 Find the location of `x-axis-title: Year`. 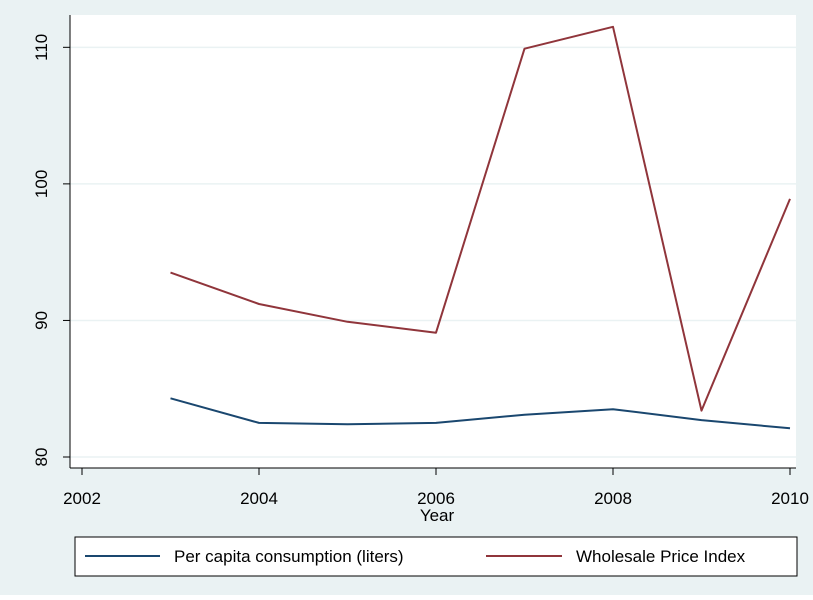

x-axis-title: Year is located at coordinates (437, 515).